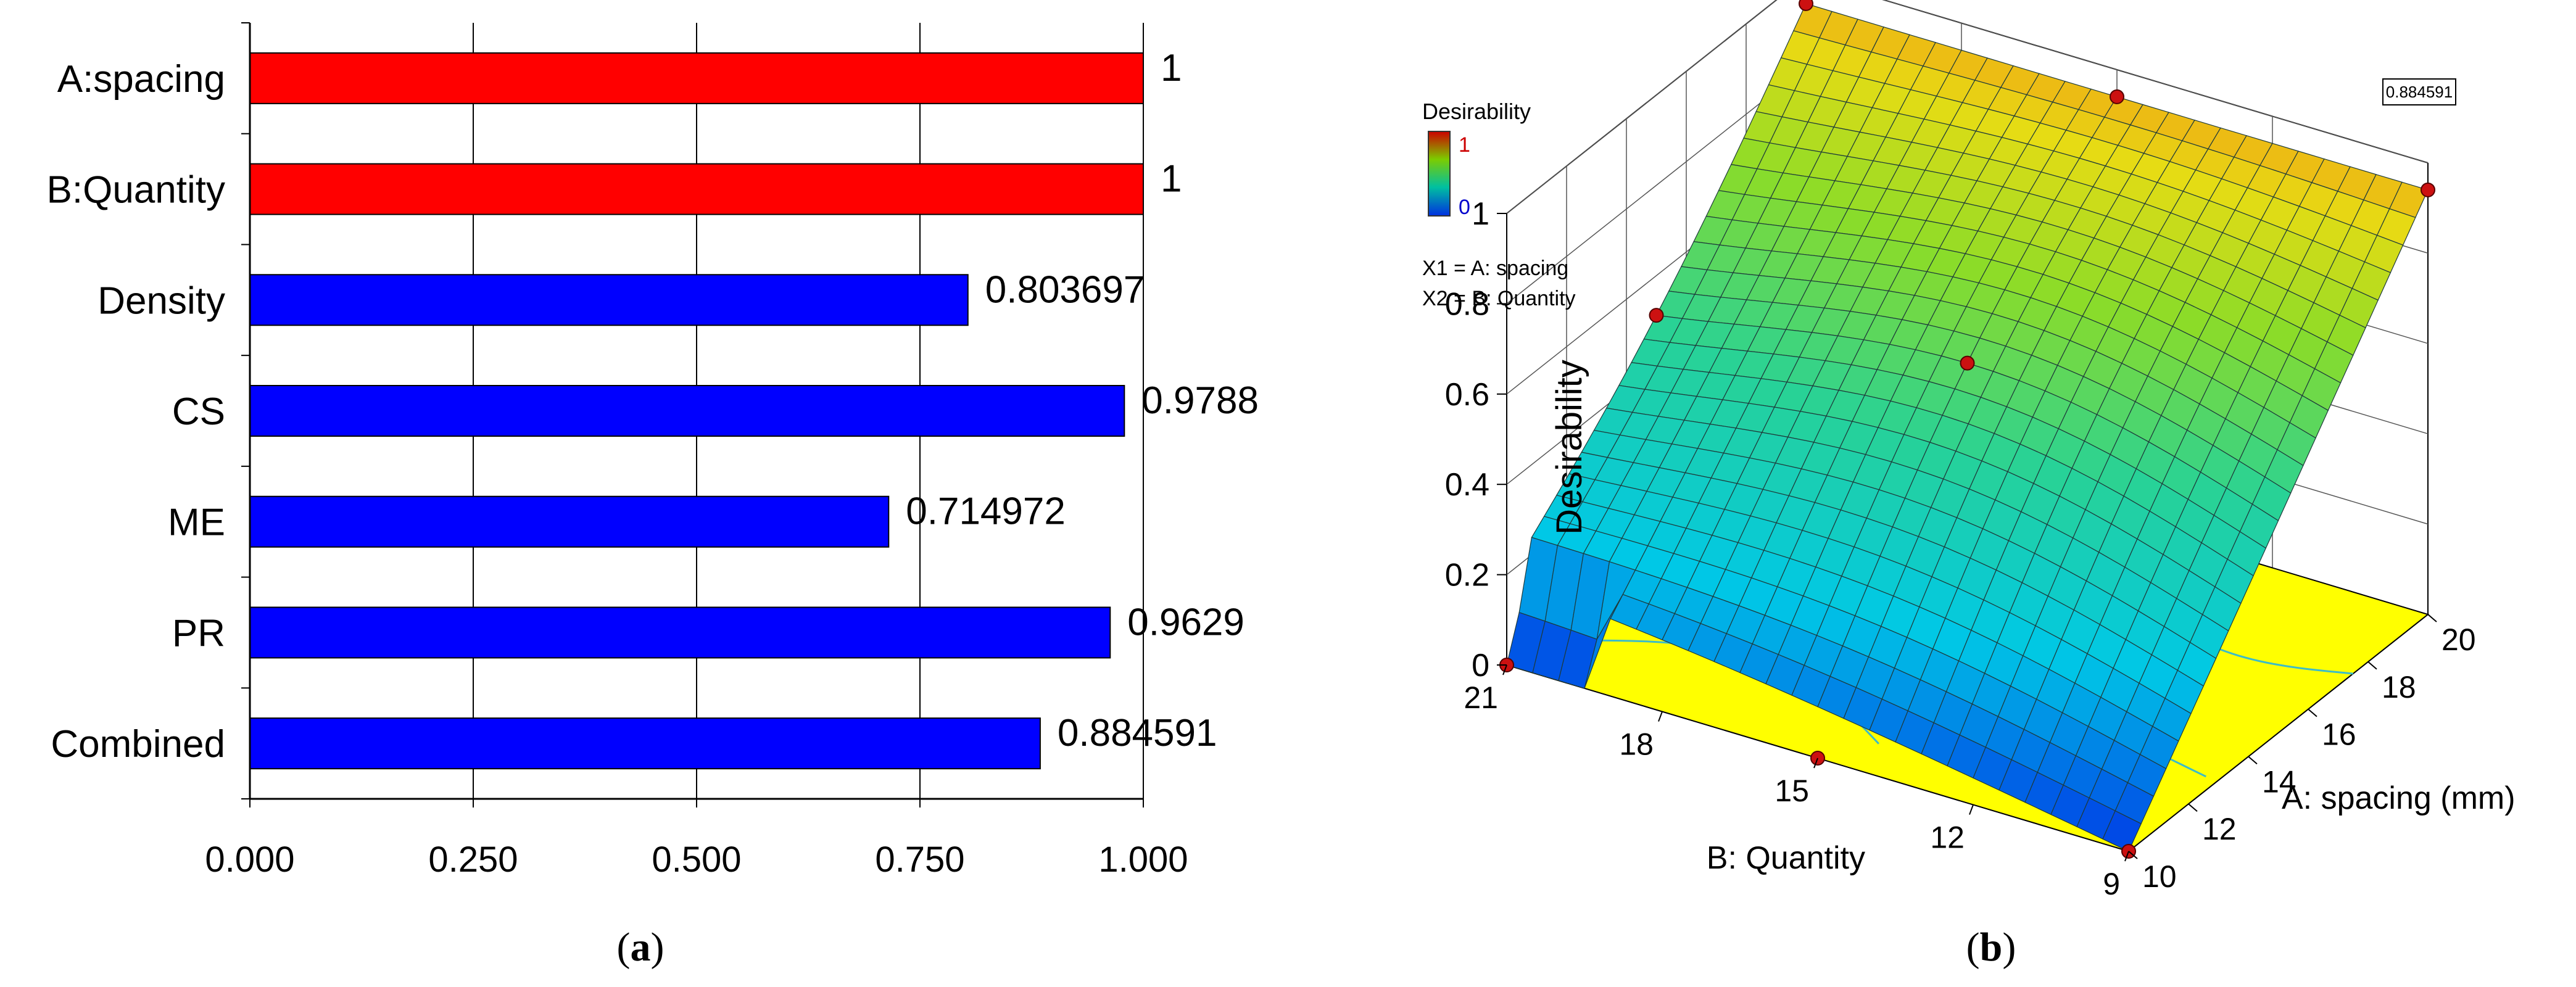 The width and height of the screenshot is (2576, 987). Describe the element at coordinates (1464, 207) in the screenshot. I see `legend-min-label: 0` at that location.